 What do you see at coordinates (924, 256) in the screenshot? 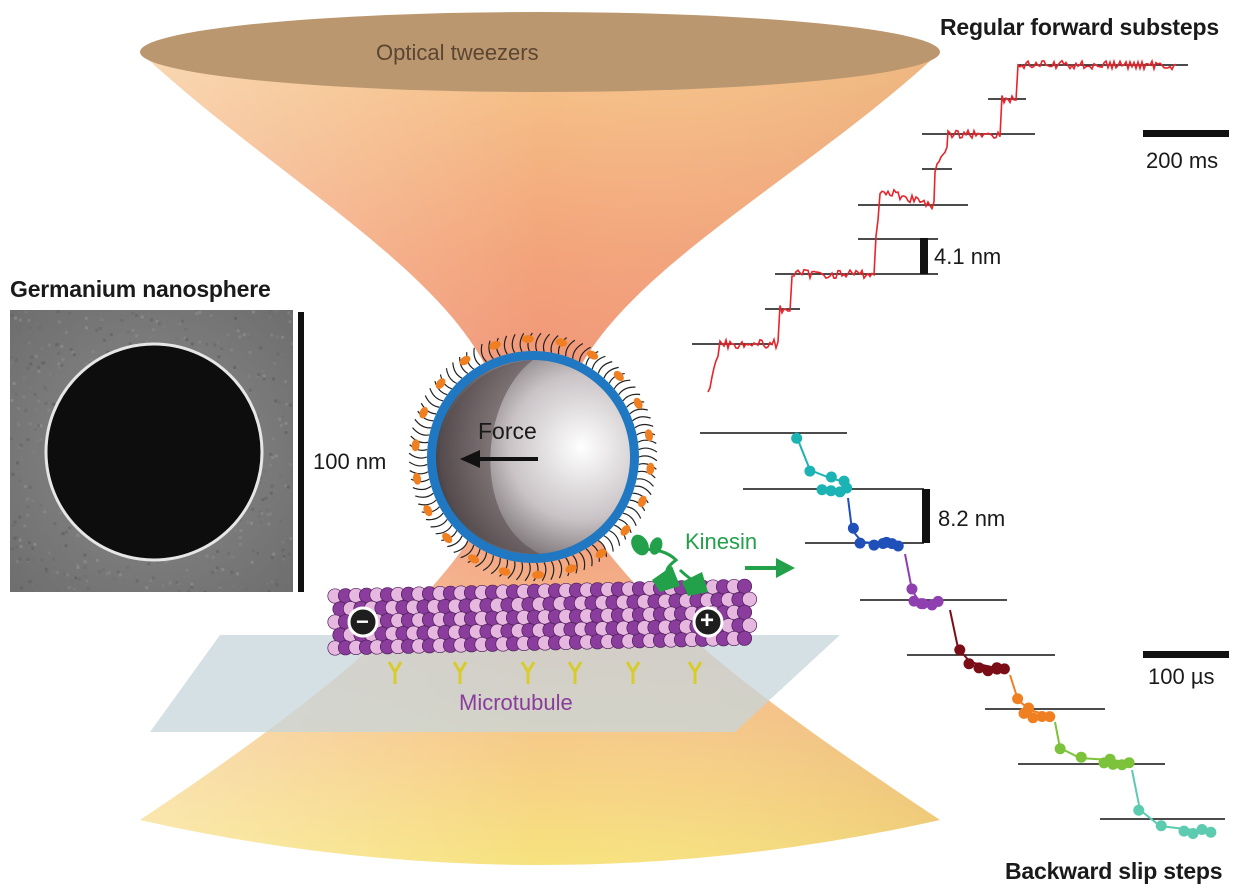
I see `step-scale-4-1nm` at bounding box center [924, 256].